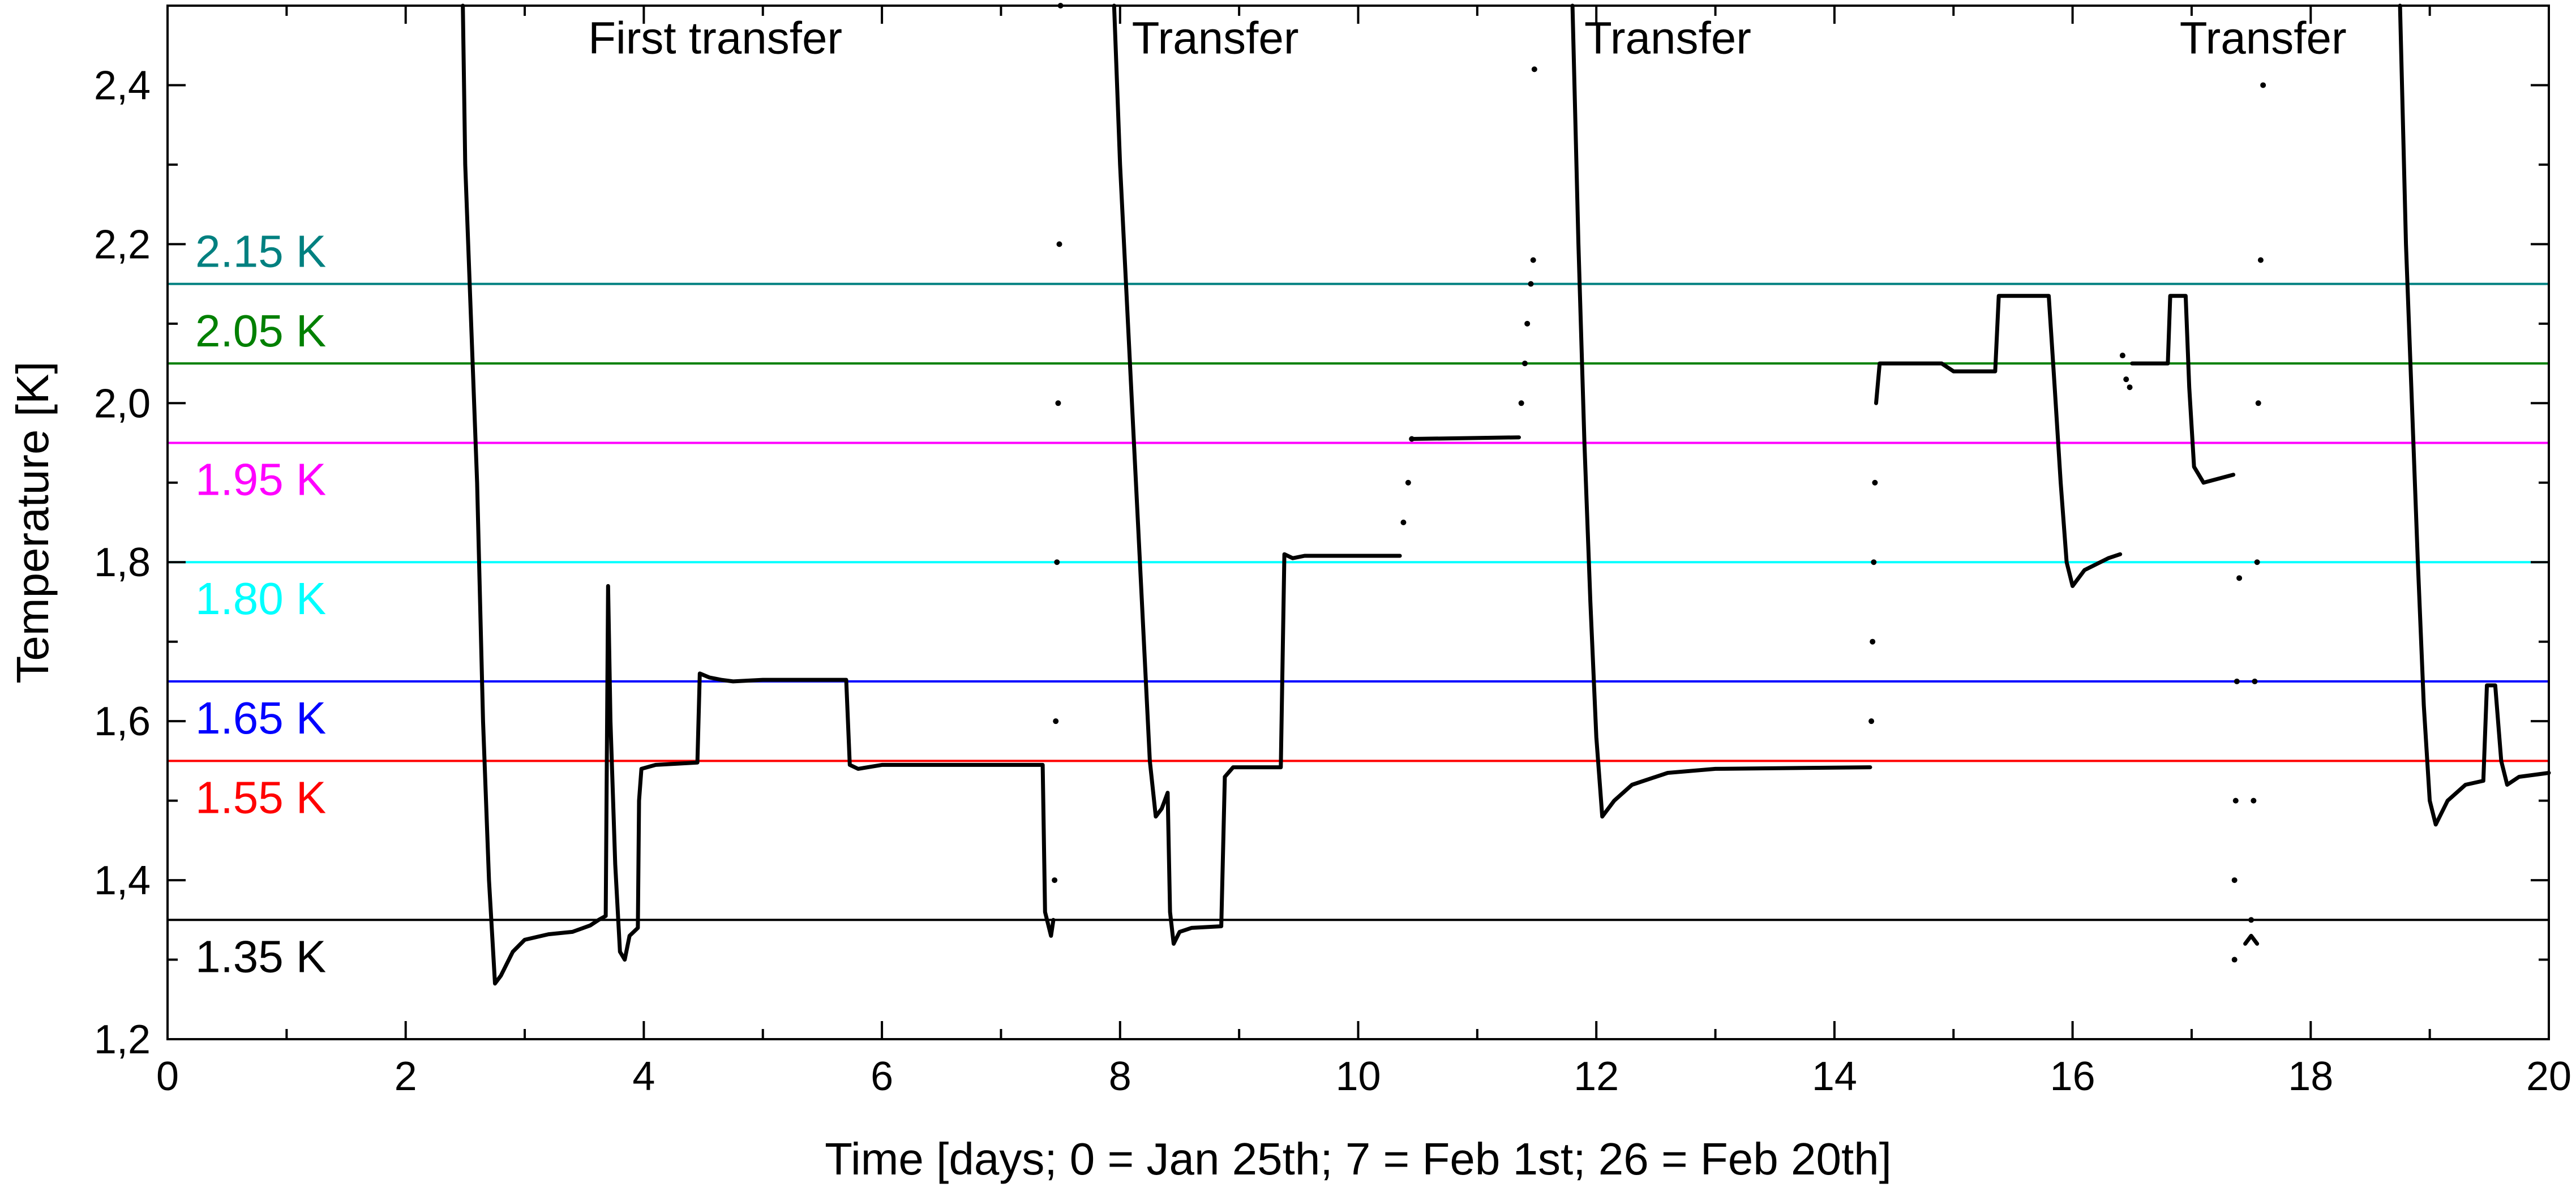 The width and height of the screenshot is (2576, 1192). I want to click on x-tick-label: 4, so click(643, 1077).